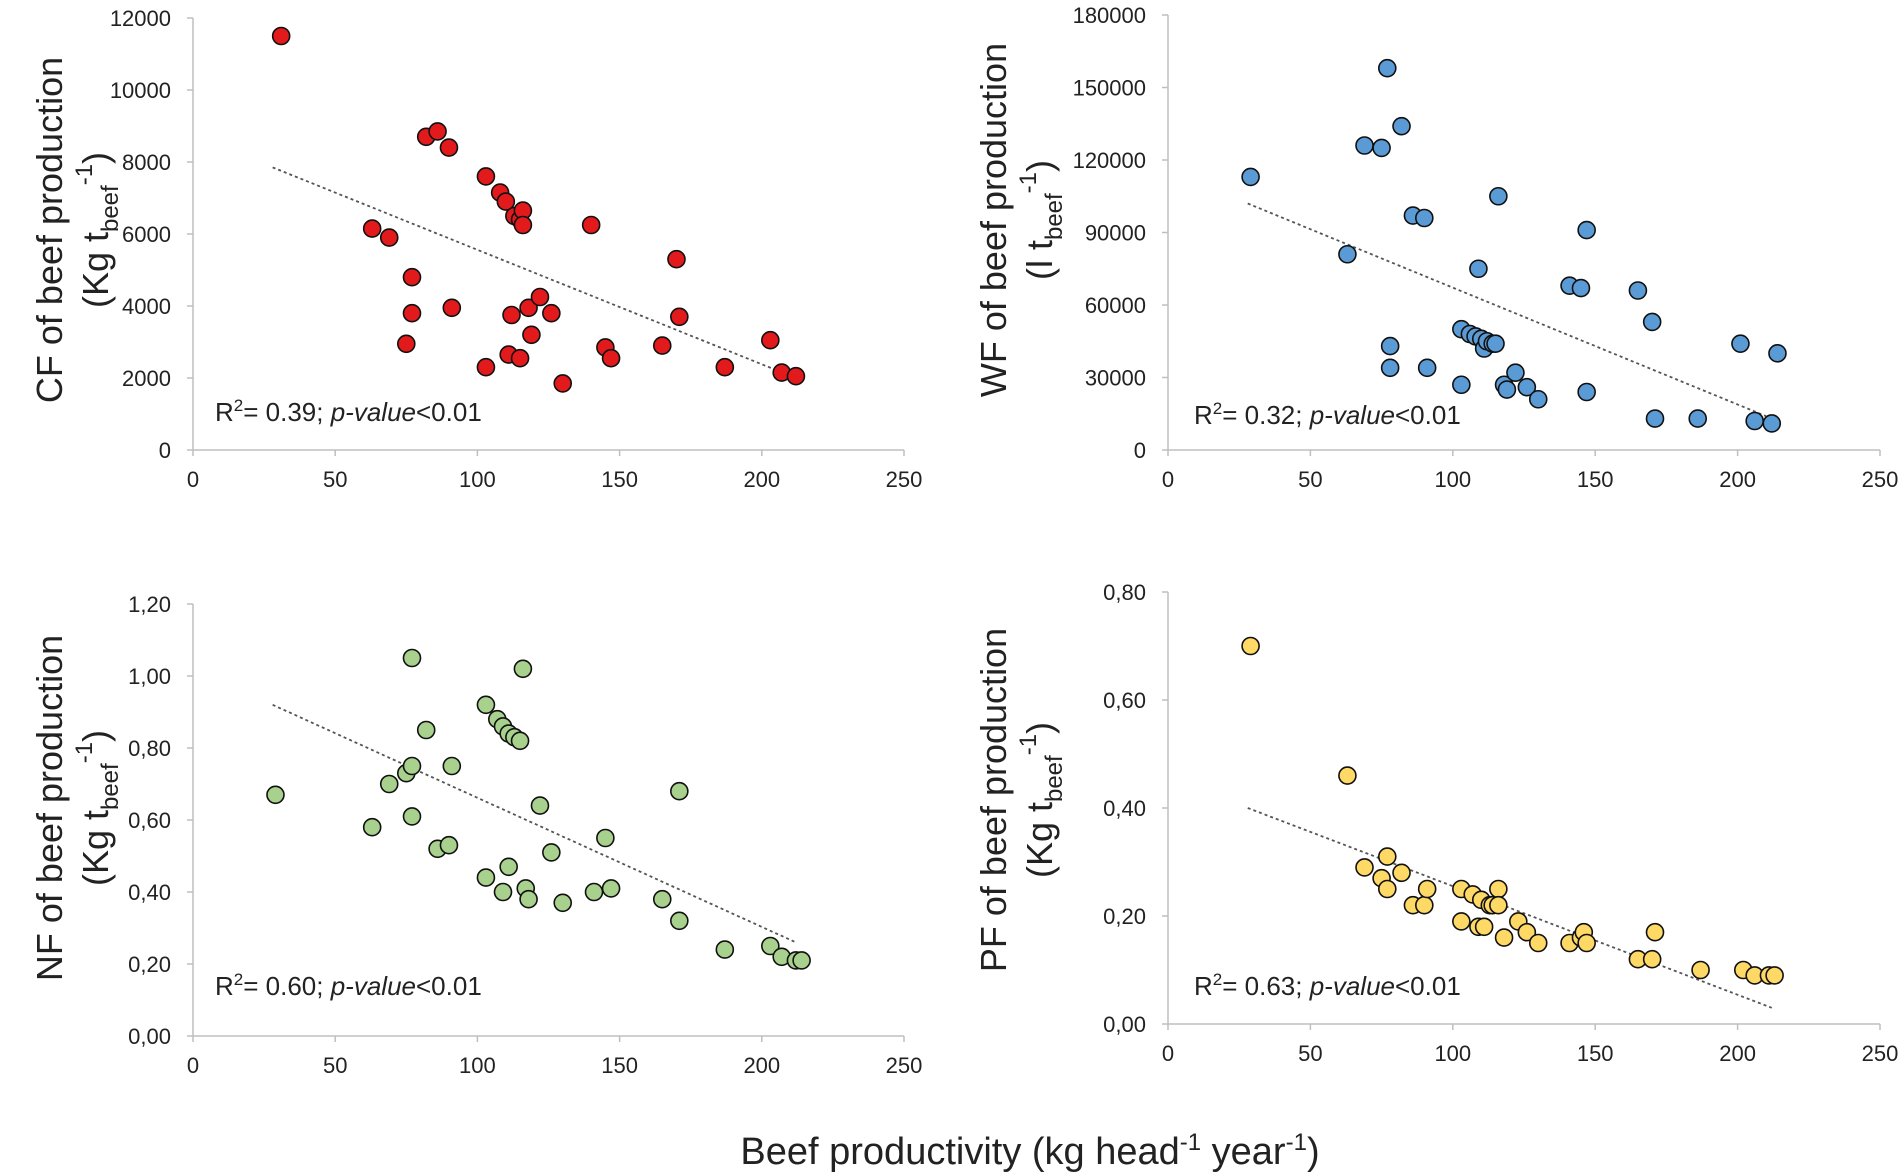 This screenshot has width=1900, height=1176. Describe the element at coordinates (761, 479) in the screenshot. I see `cf-x-tick-label: 200` at that location.